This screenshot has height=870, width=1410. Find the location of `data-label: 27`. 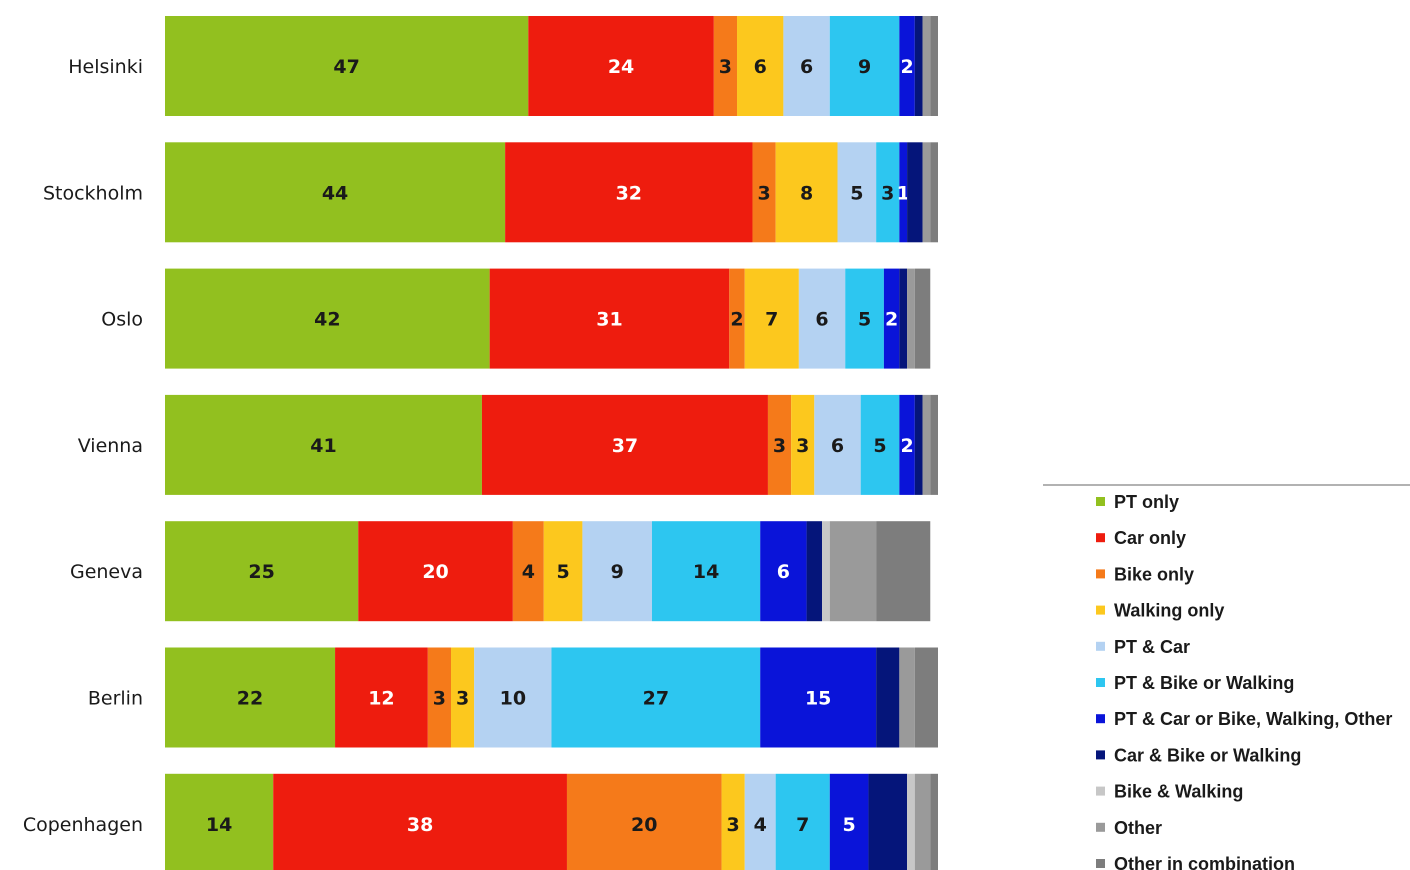

data-label: 27 is located at coordinates (656, 699).